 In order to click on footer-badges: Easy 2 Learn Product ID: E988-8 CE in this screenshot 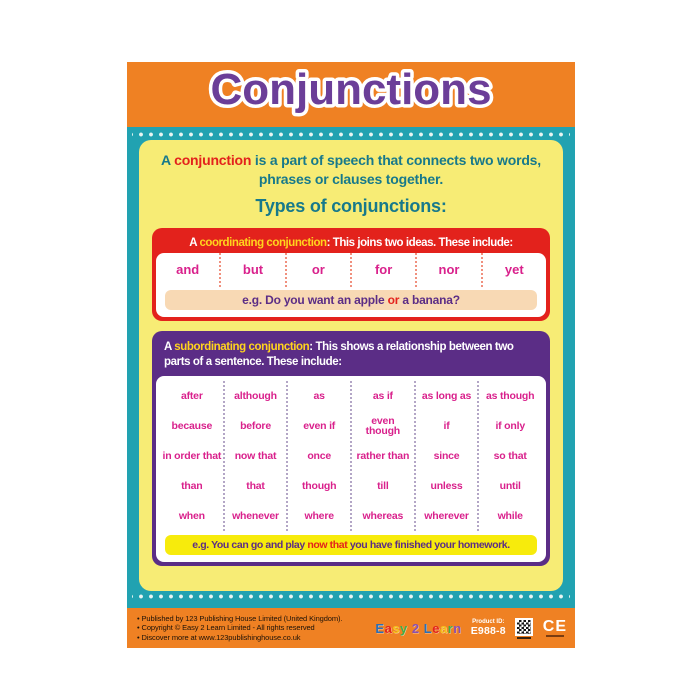, I will do `click(471, 628)`.